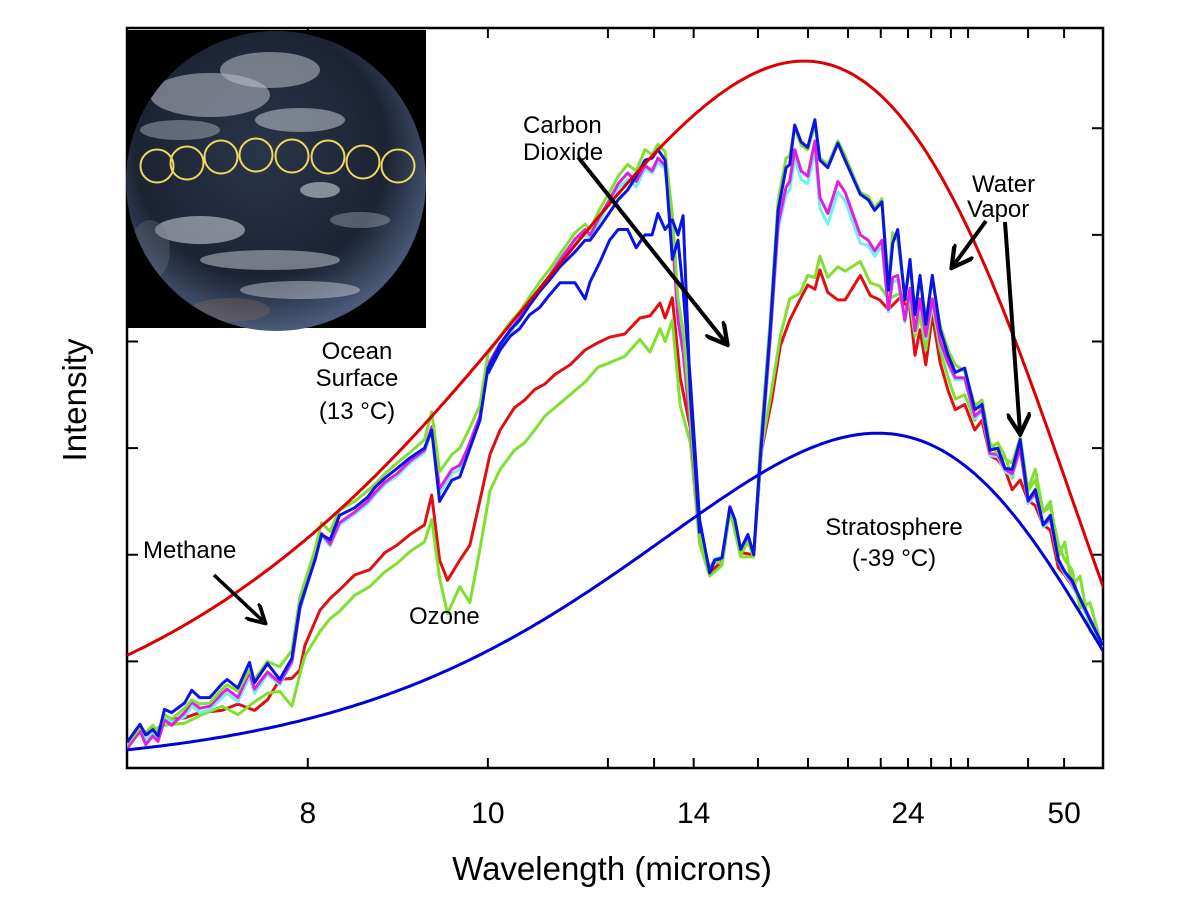  What do you see at coordinates (894, 558) in the screenshot?
I see `annotation-line: (-39 °C)` at bounding box center [894, 558].